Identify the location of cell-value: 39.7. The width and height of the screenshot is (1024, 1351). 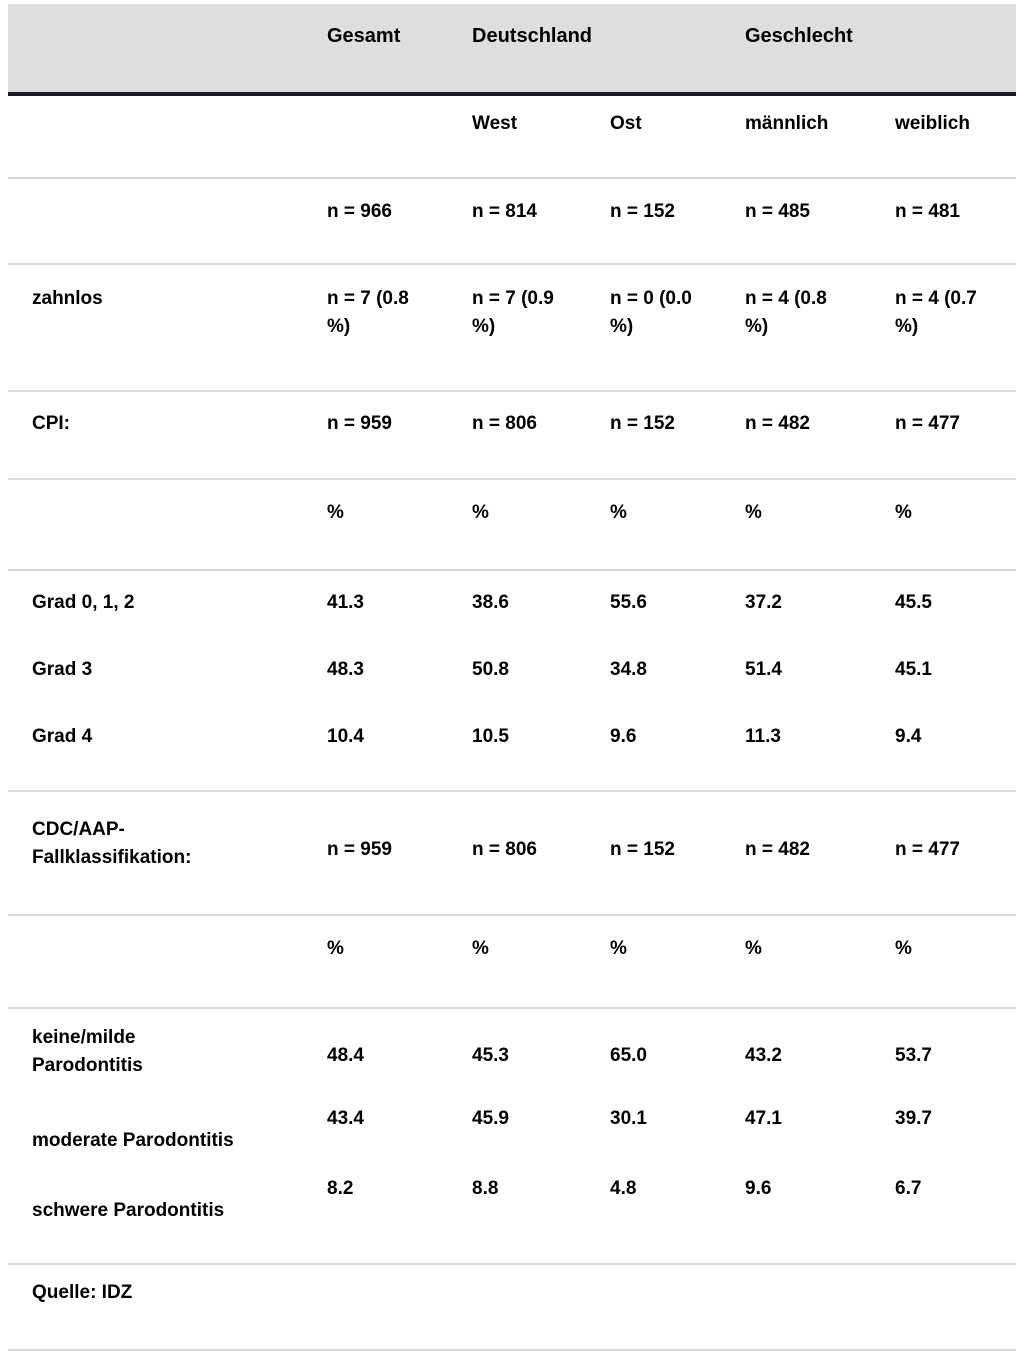
(913, 1118).